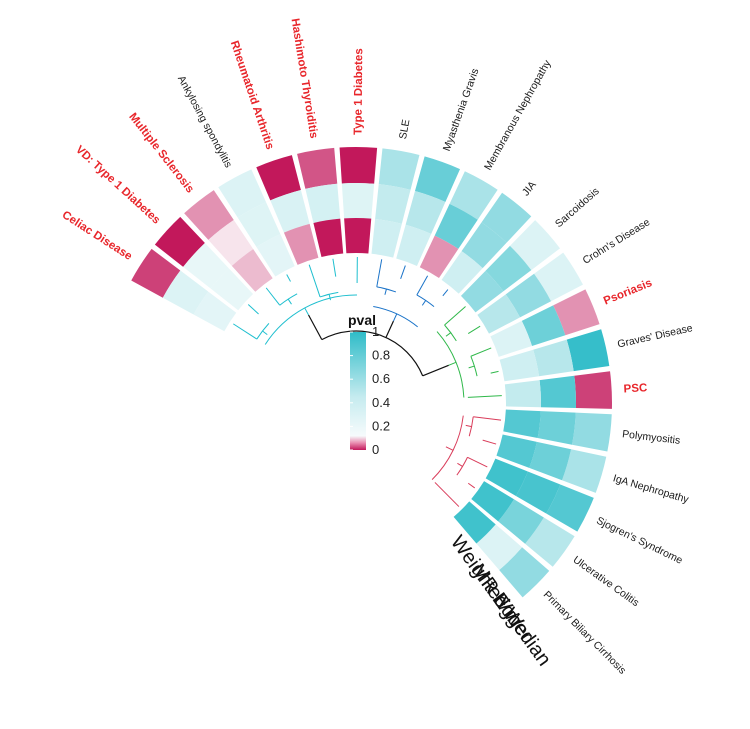 The width and height of the screenshot is (750, 729). I want to click on legend-tick-label: 0.4, so click(381, 402).